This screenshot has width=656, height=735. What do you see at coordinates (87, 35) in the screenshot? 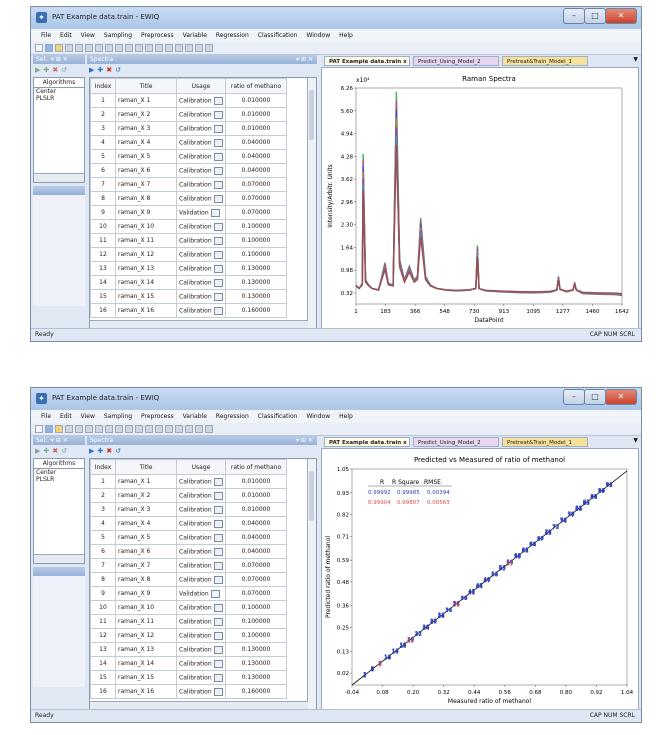
I see `menu-view: View` at bounding box center [87, 35].